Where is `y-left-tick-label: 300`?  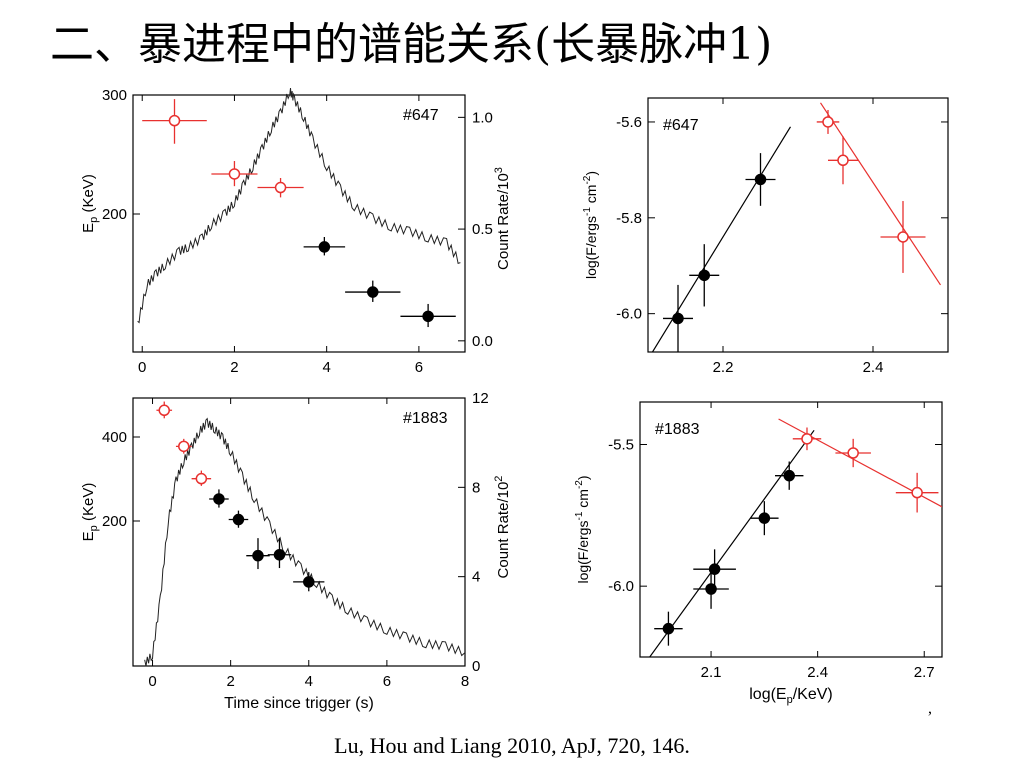
y-left-tick-label: 300 is located at coordinates (114, 95).